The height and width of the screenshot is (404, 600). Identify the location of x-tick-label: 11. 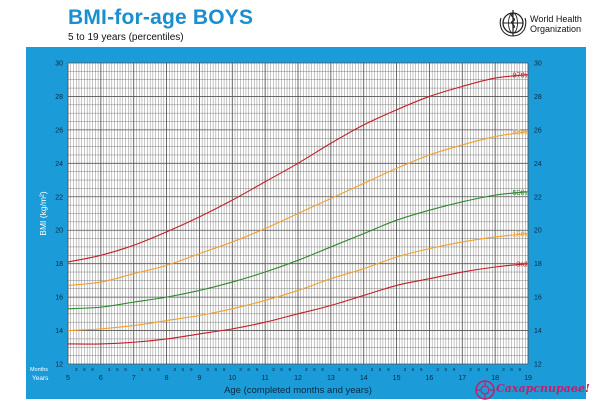
(265, 378).